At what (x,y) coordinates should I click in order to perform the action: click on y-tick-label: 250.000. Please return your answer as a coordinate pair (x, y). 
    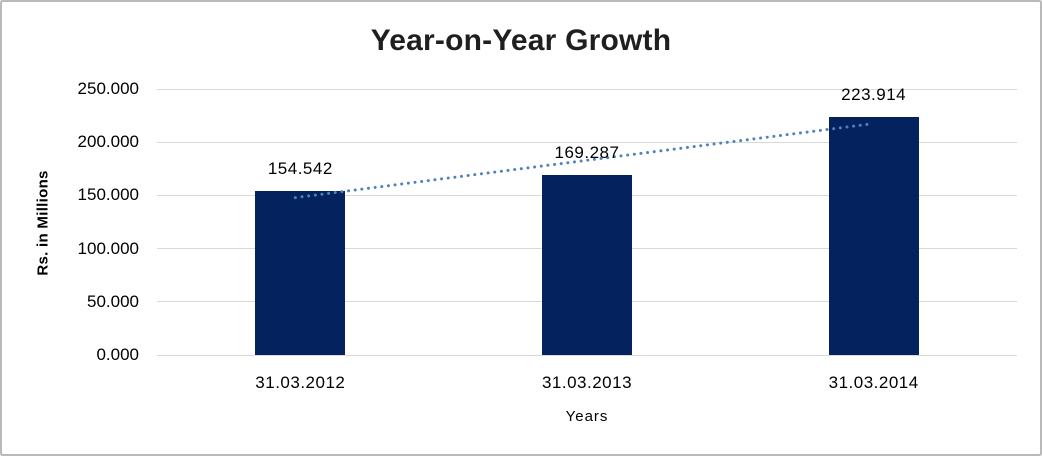
    Looking at the image, I should click on (108, 88).